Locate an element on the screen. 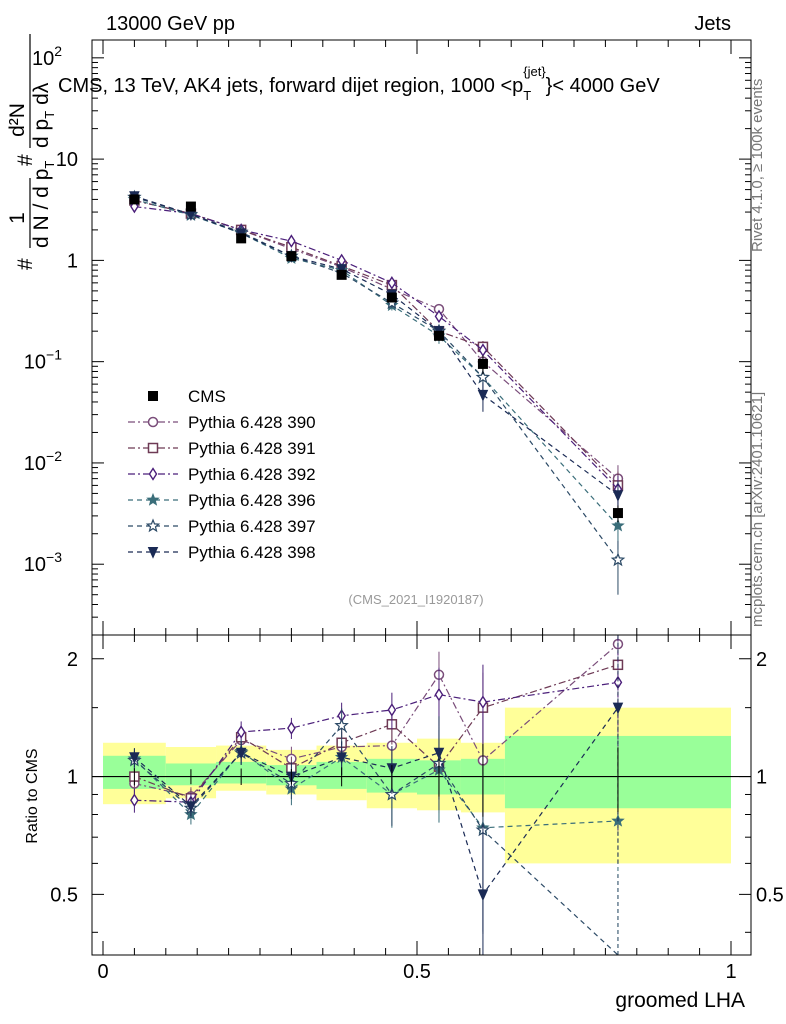  y-tick-exp: −3 is located at coordinates (54, 557).